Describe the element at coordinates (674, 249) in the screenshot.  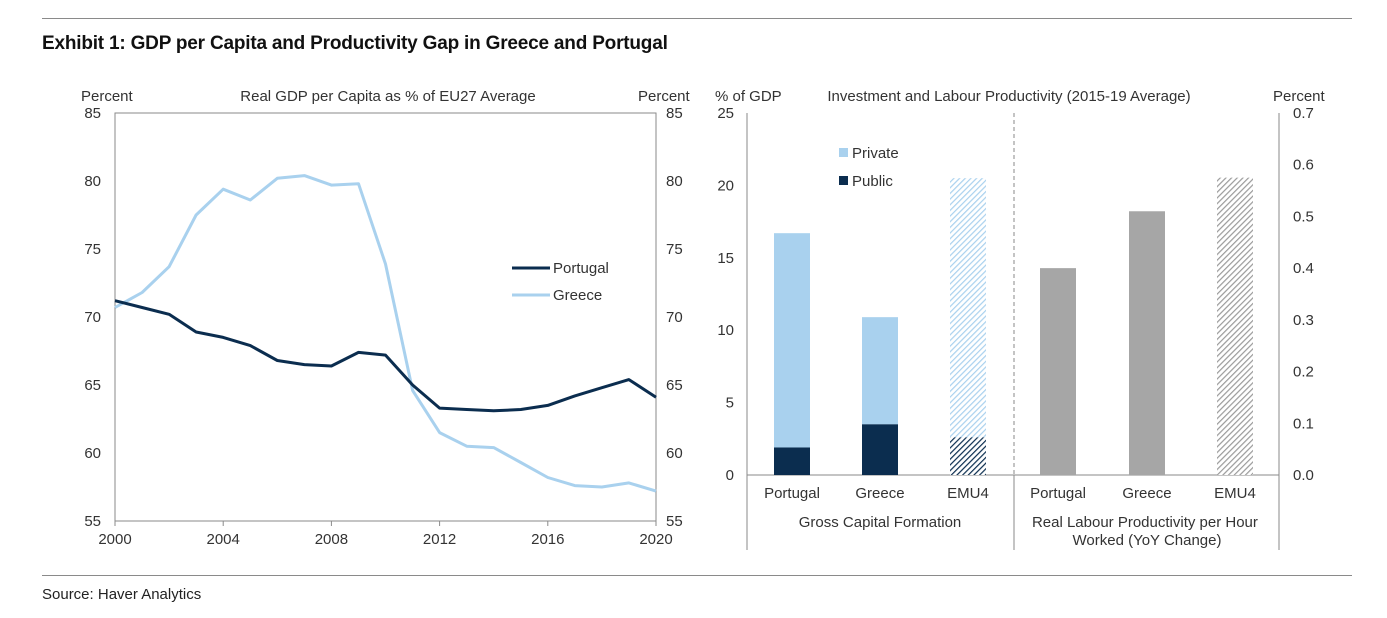
I see `gdp-right-tick-label: 75` at that location.